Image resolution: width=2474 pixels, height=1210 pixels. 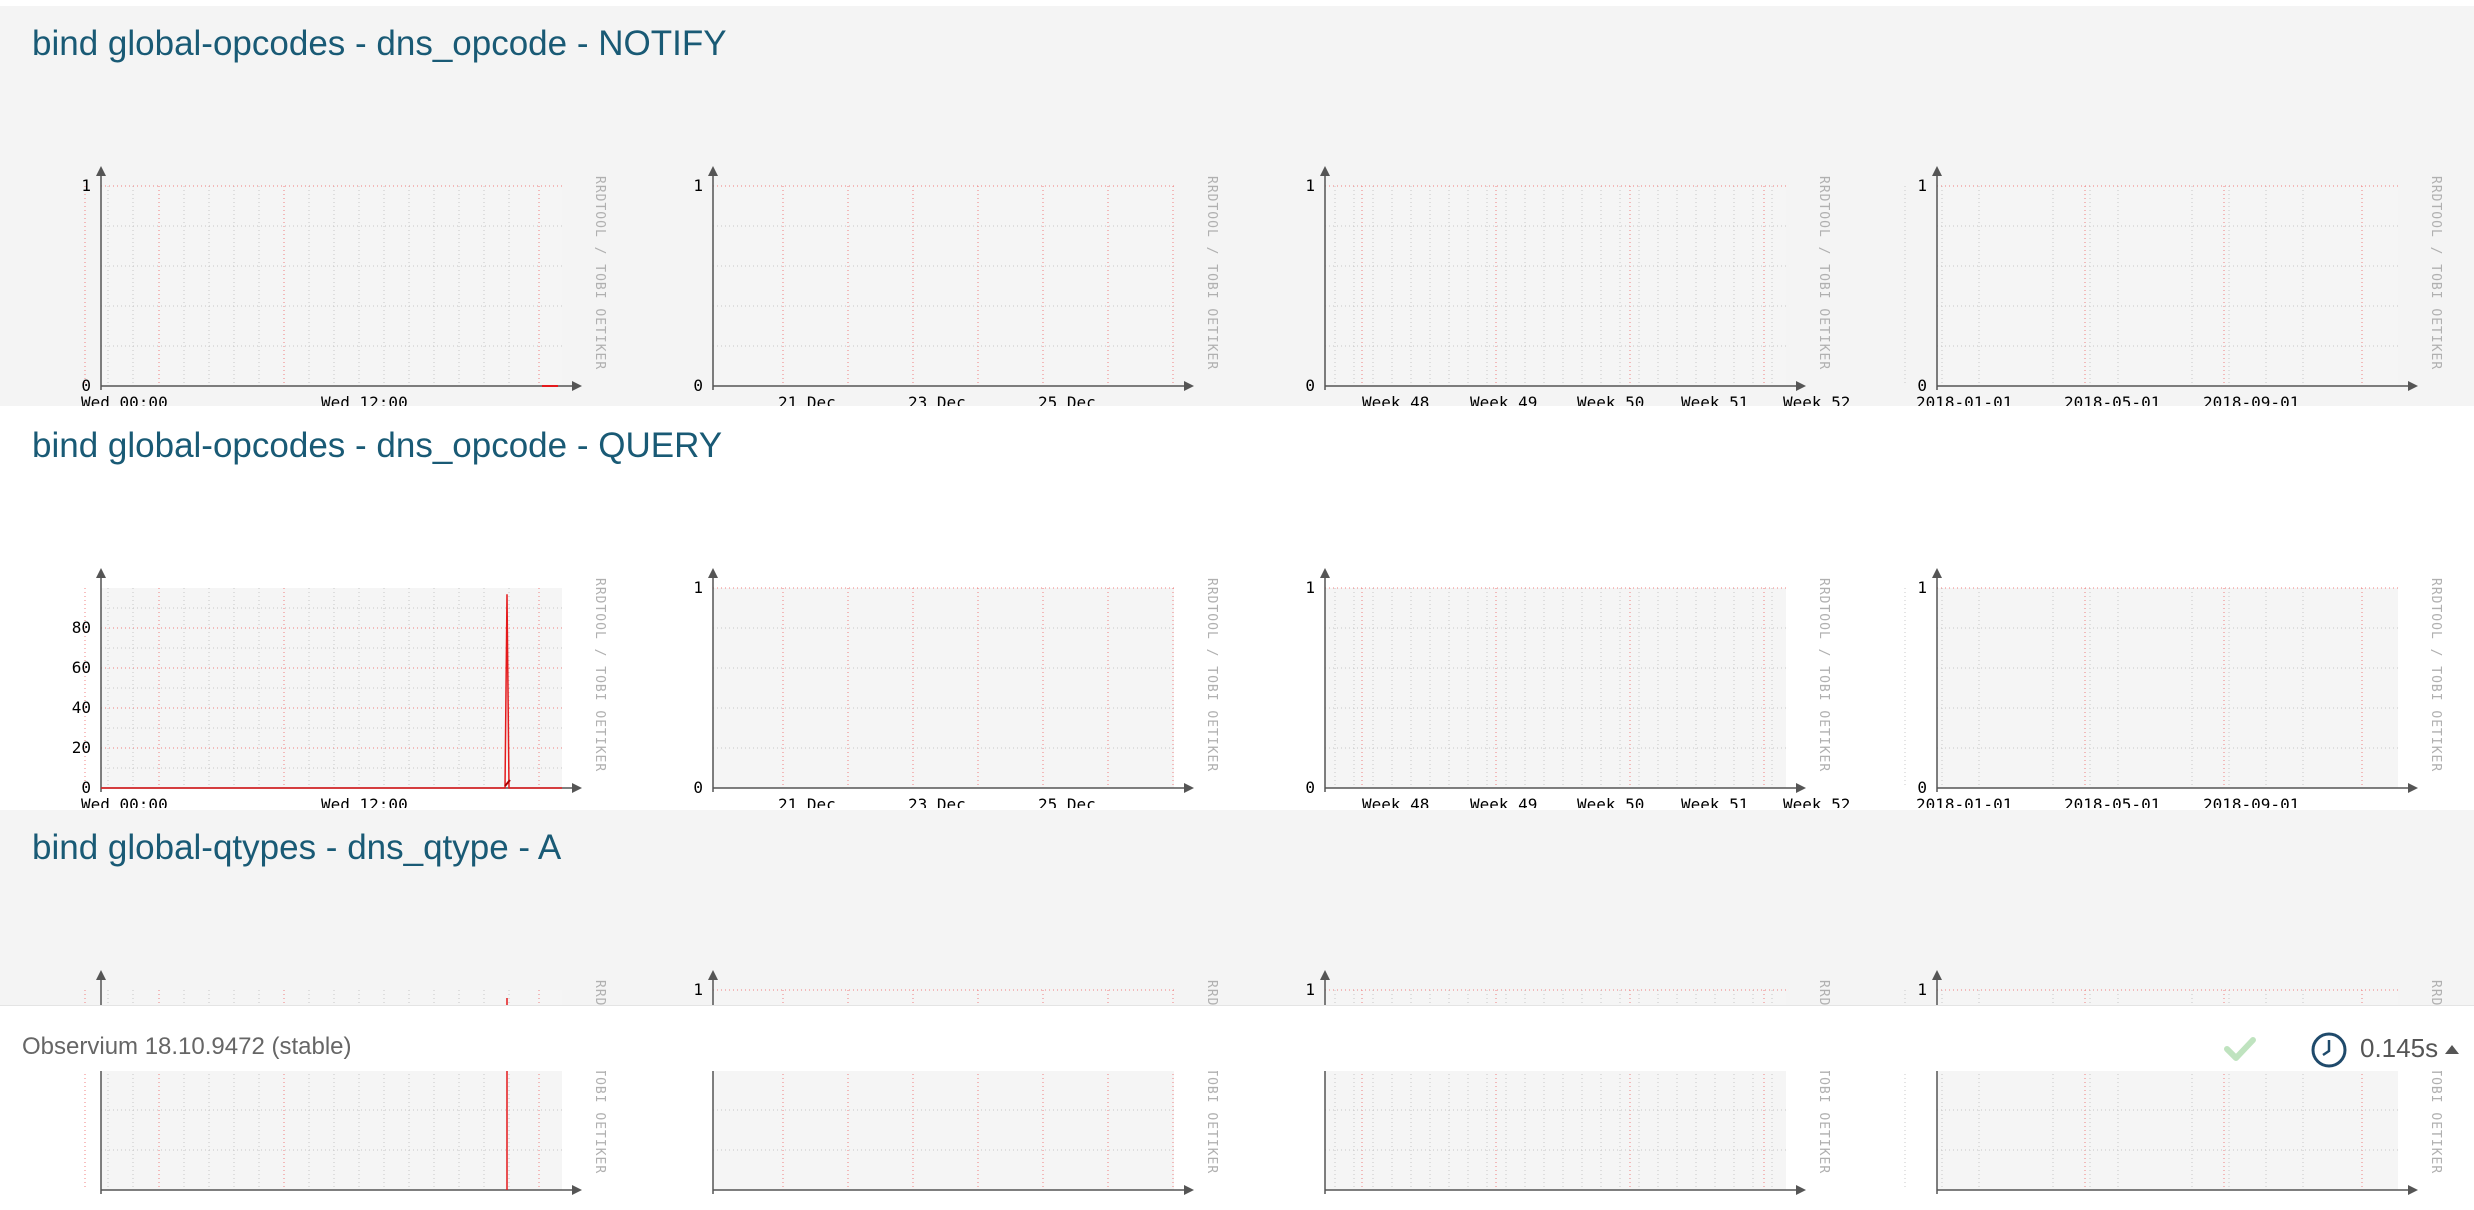 I want to click on render-time: 0.145s, so click(x=2399, y=1048).